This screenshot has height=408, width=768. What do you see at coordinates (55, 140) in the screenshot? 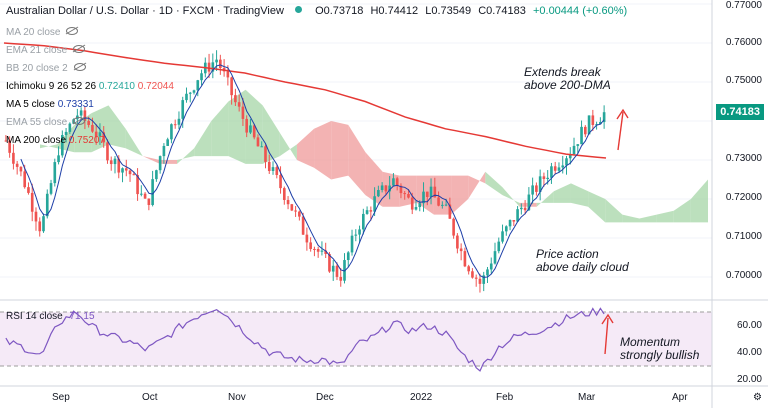
I see `legend-ma200: MA 200 close 0.75207` at bounding box center [55, 140].